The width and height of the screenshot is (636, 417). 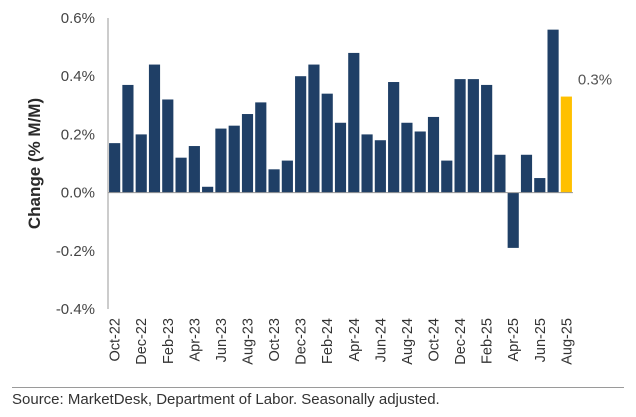 What do you see at coordinates (78, 193) in the screenshot?
I see `y-tick-label: 0.0%` at bounding box center [78, 193].